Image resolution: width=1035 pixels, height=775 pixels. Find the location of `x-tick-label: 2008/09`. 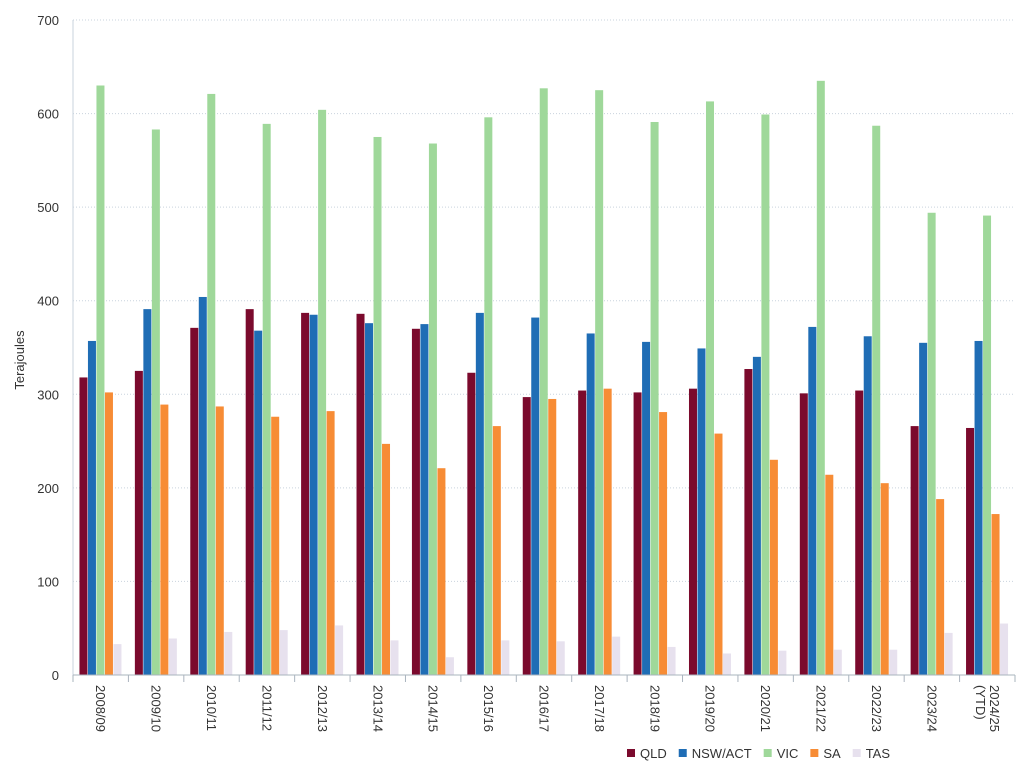

x-tick-label: 2008/09 is located at coordinates (100, 708).